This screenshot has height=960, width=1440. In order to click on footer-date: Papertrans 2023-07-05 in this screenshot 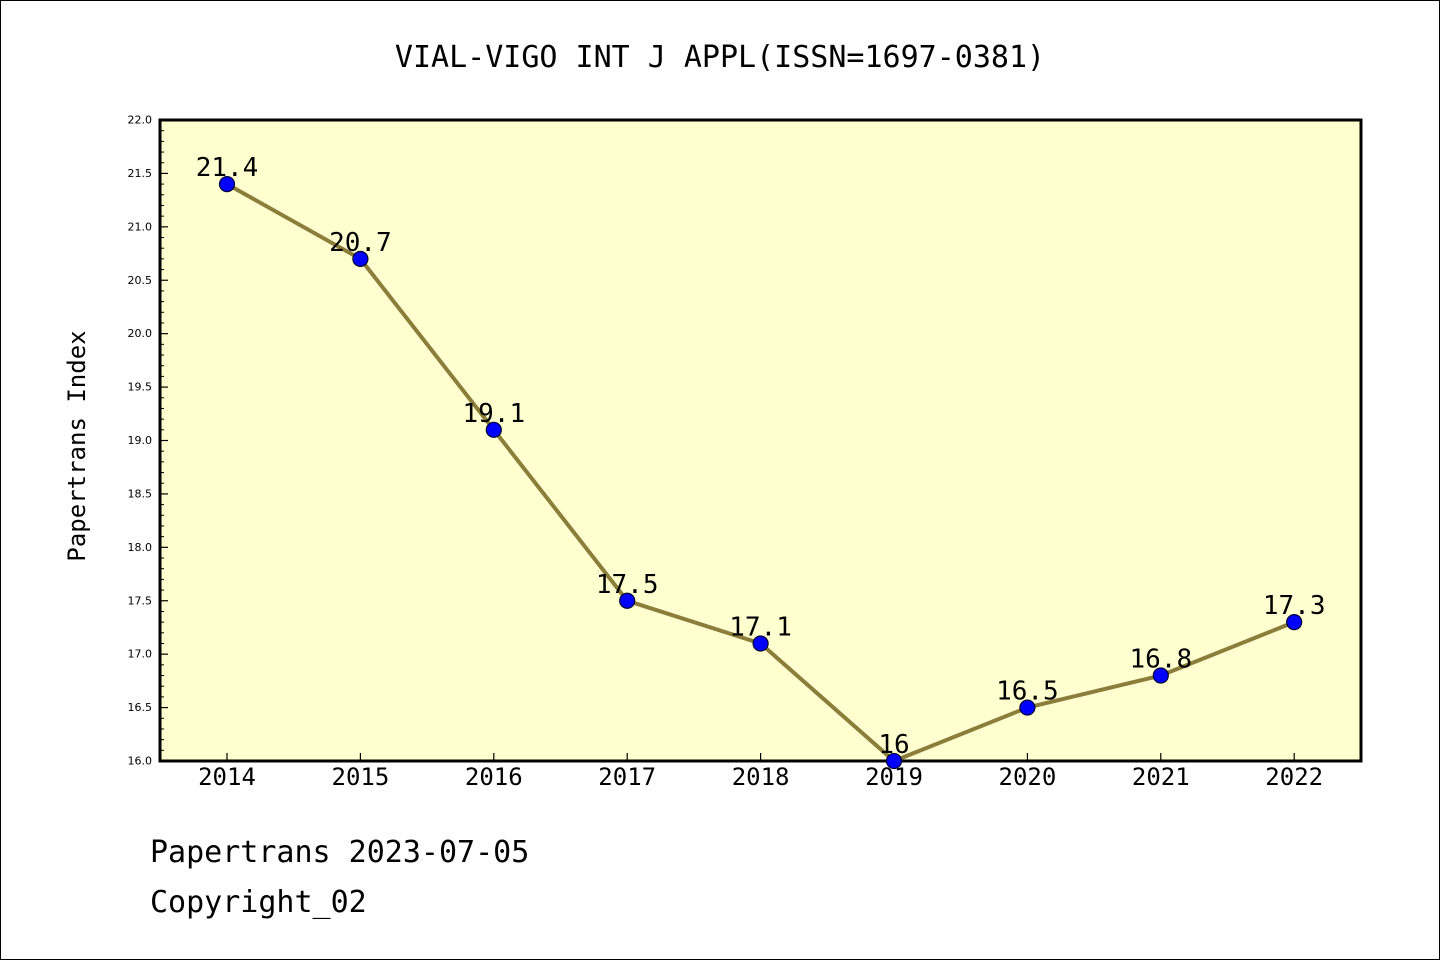, I will do `click(340, 852)`.